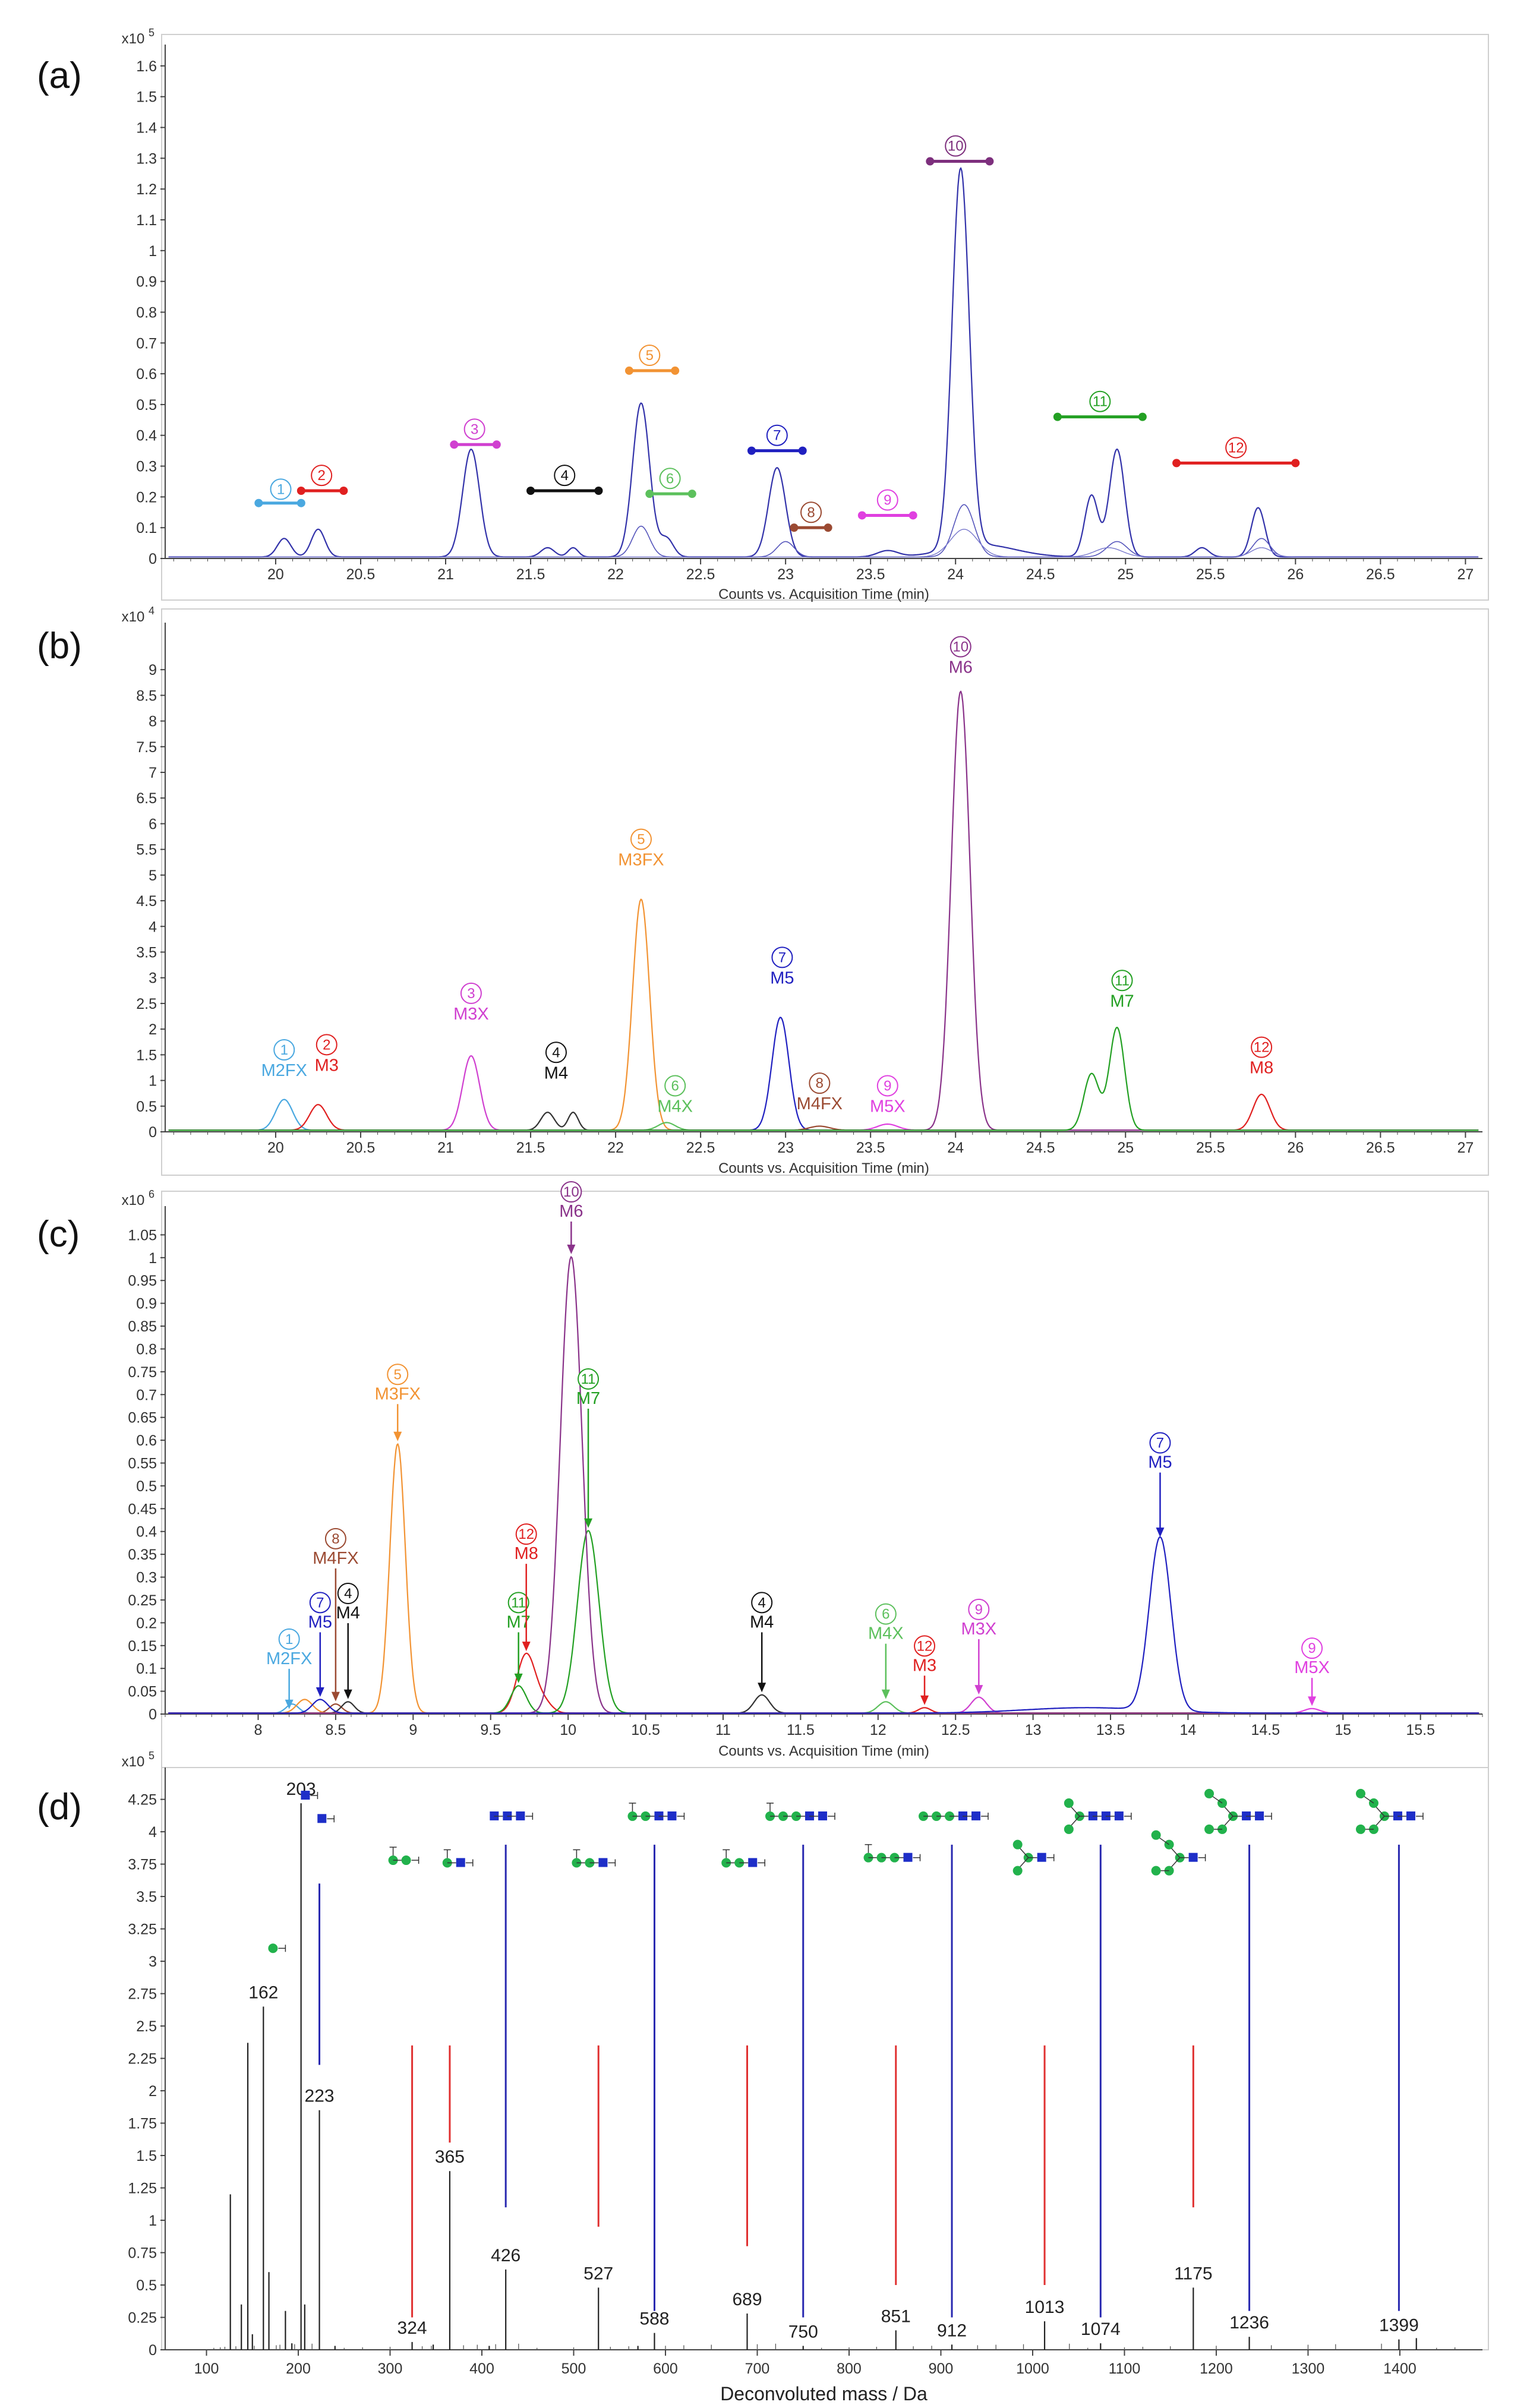 This screenshot has height=2408, width=1530. Describe the element at coordinates (1100, 402) in the screenshot. I see `peak-number: 11` at that location.